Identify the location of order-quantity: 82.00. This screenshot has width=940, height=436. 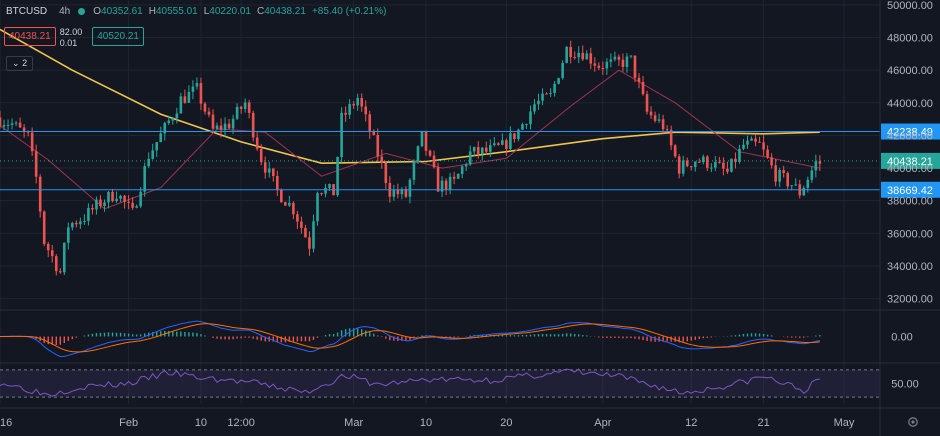
(71, 32).